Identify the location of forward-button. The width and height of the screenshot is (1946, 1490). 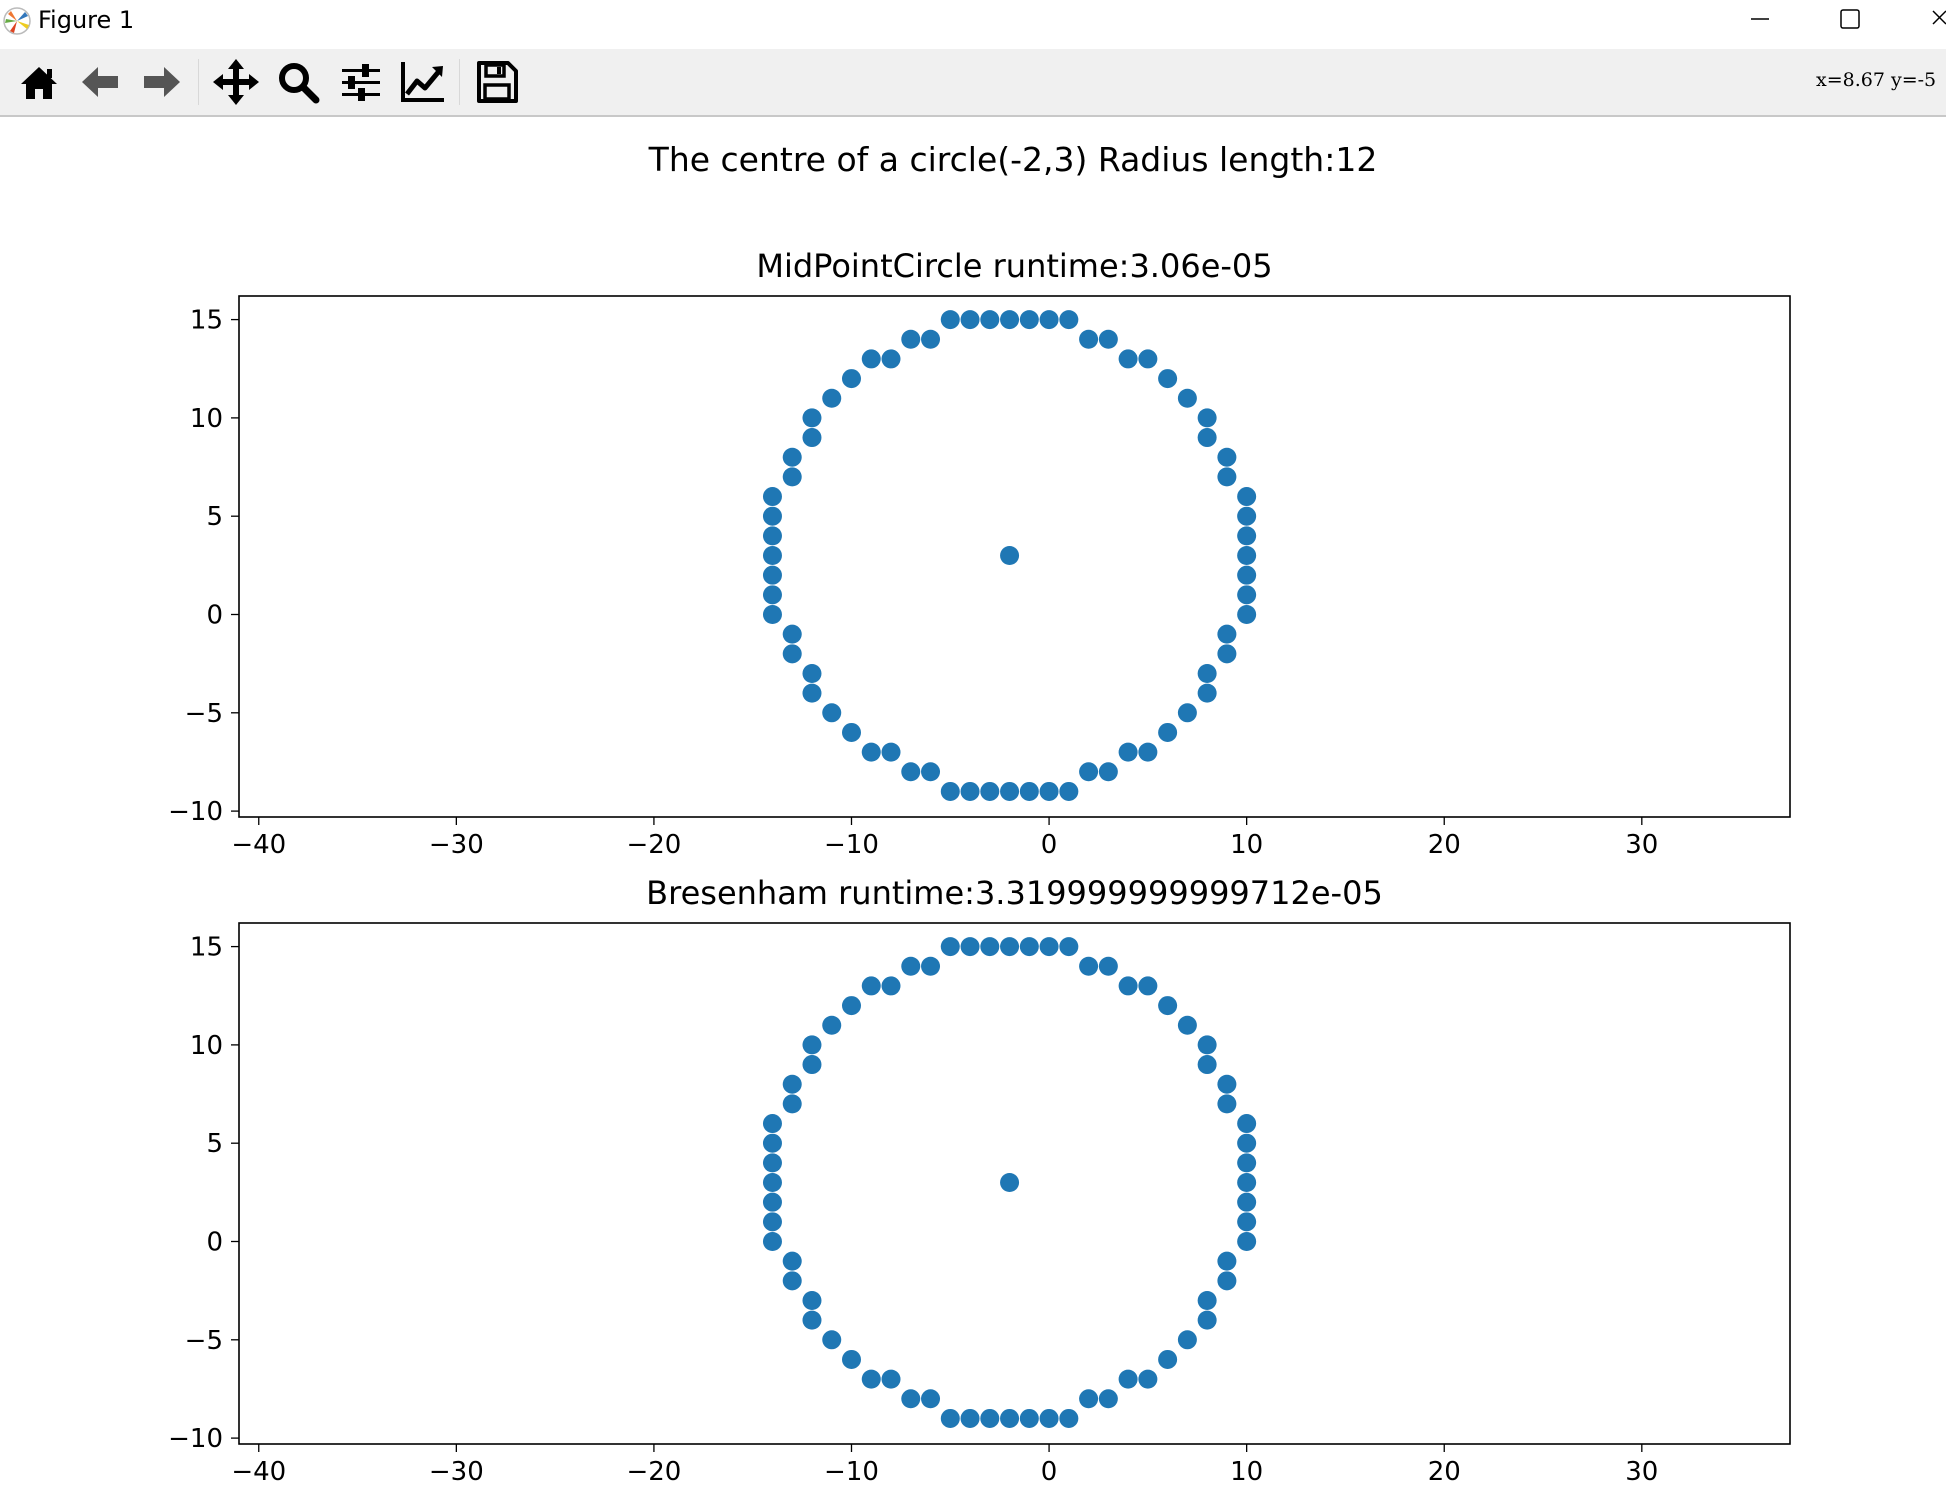
(161, 82).